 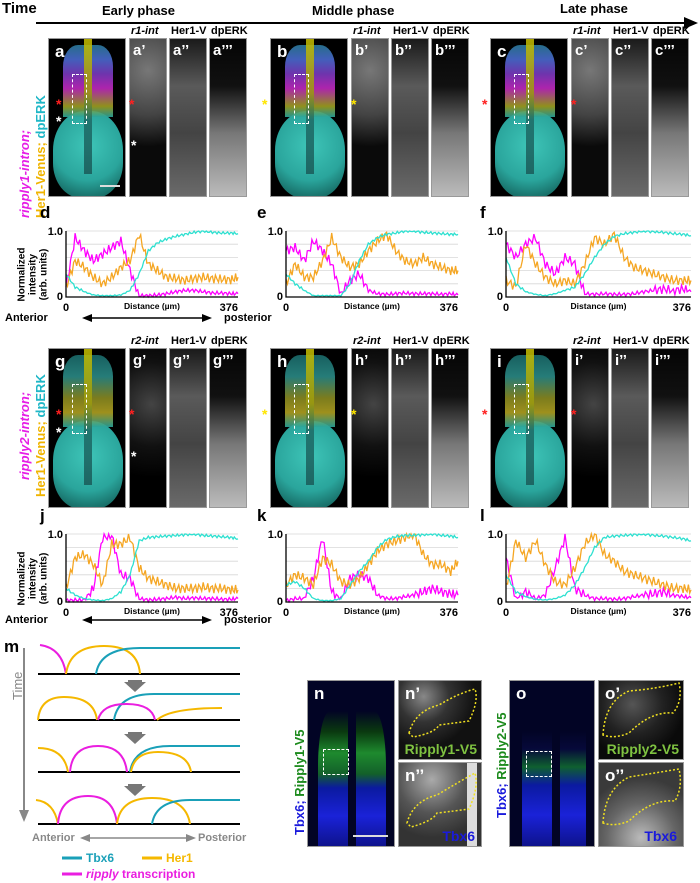 I want to click on y-axis-label-line: Normalized, so click(x=22, y=578).